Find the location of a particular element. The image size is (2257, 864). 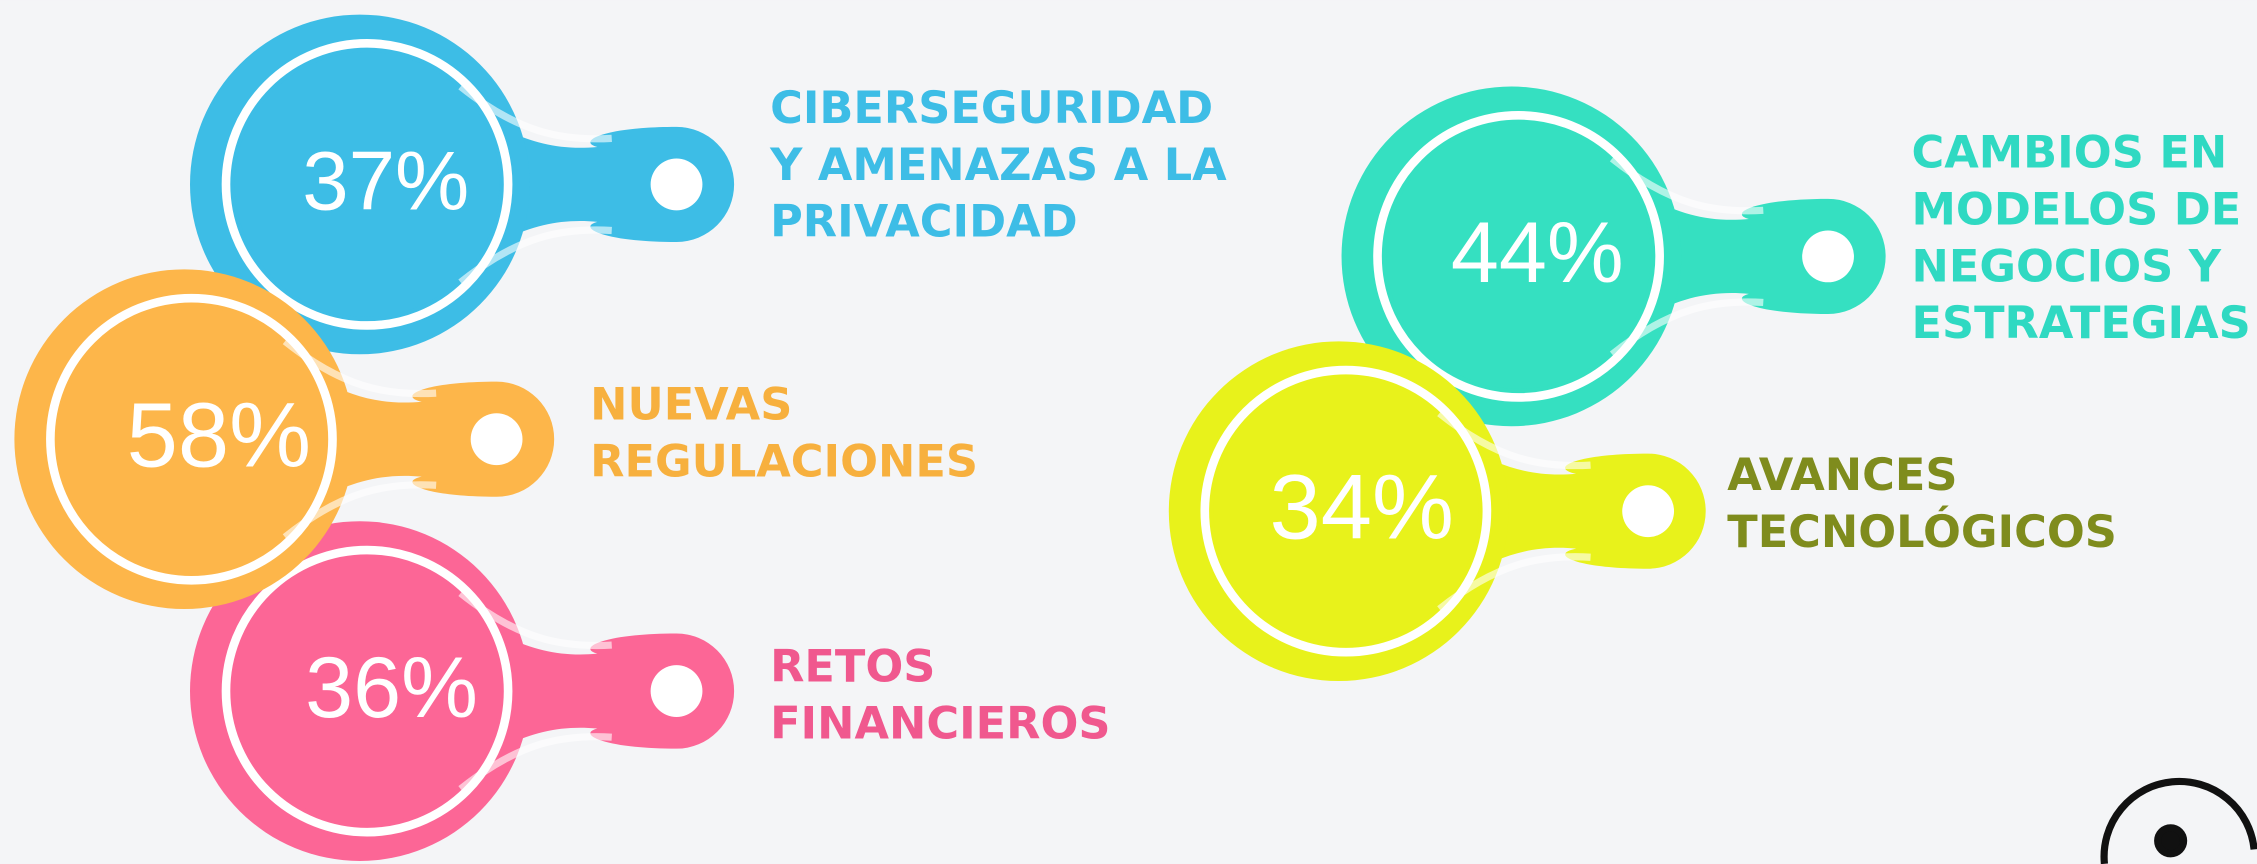

label-line: TECNOLÓGICOS is located at coordinates (1922, 531).